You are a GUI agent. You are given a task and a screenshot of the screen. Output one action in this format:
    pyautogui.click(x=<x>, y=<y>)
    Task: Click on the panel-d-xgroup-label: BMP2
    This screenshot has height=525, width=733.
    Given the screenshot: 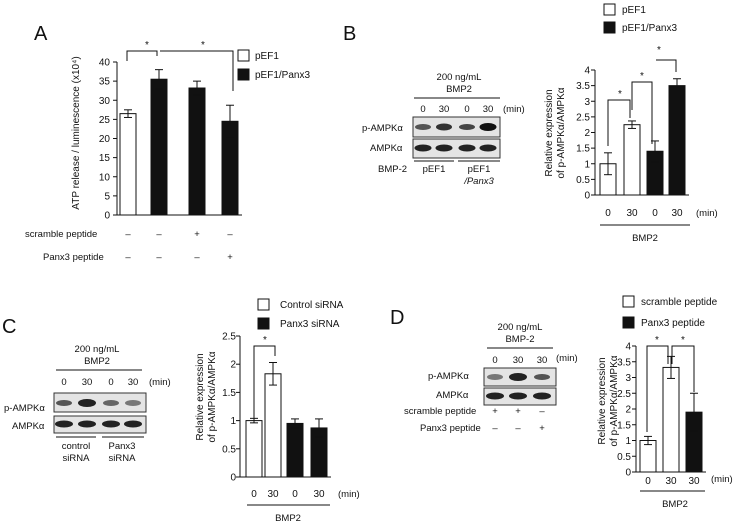 What is the action you would take?
    pyautogui.click(x=675, y=504)
    